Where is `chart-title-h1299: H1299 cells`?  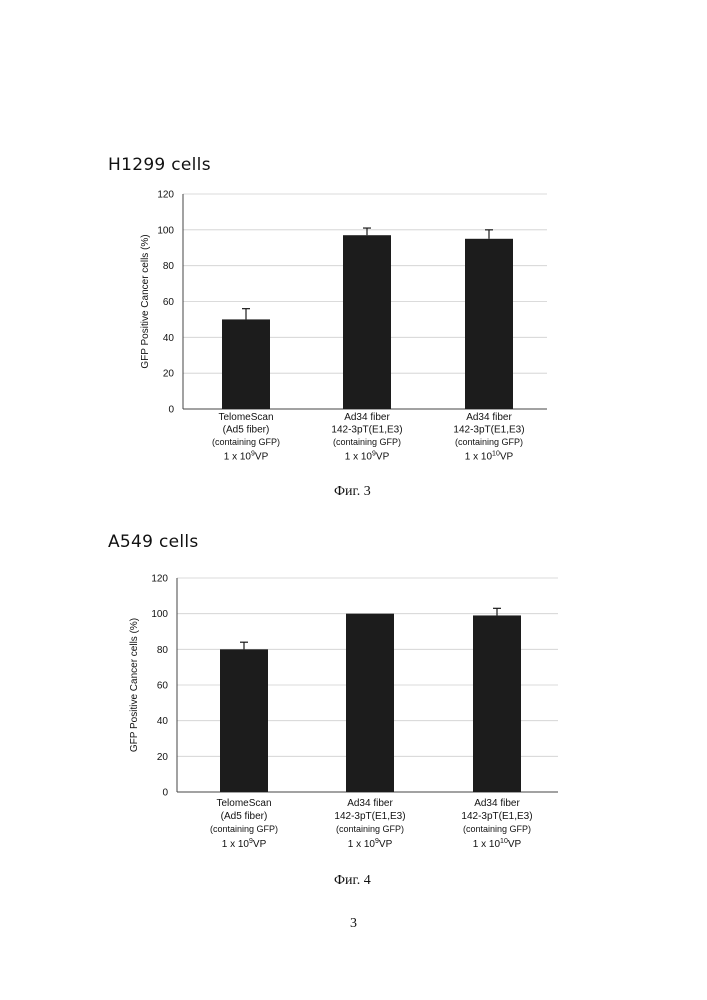 chart-title-h1299: H1299 cells is located at coordinates (159, 165).